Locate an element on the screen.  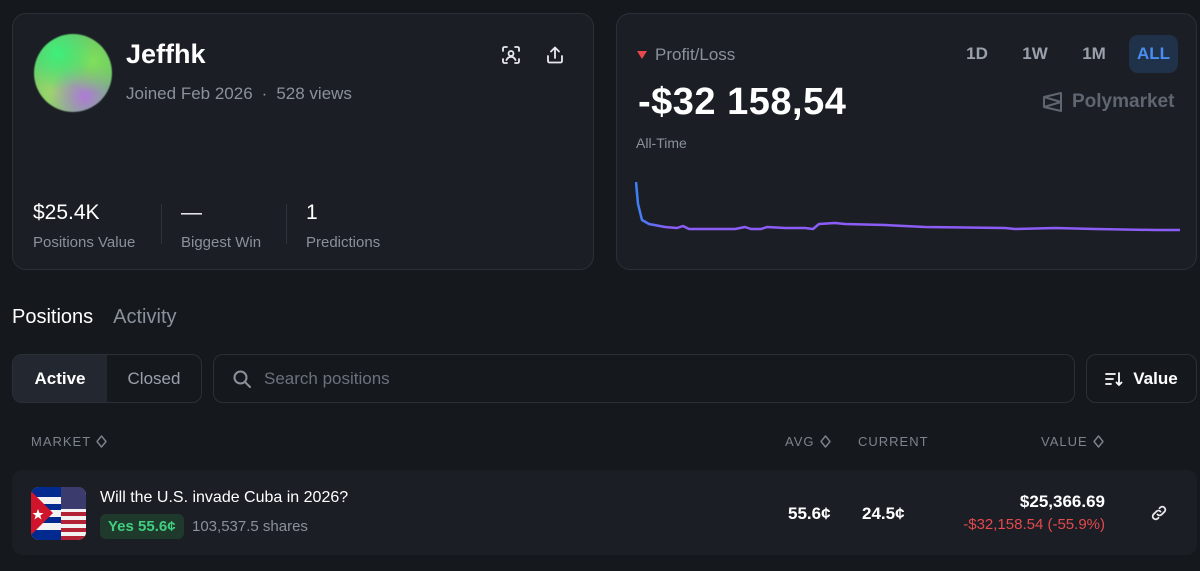
current-price: 24.5¢ is located at coordinates (883, 513).